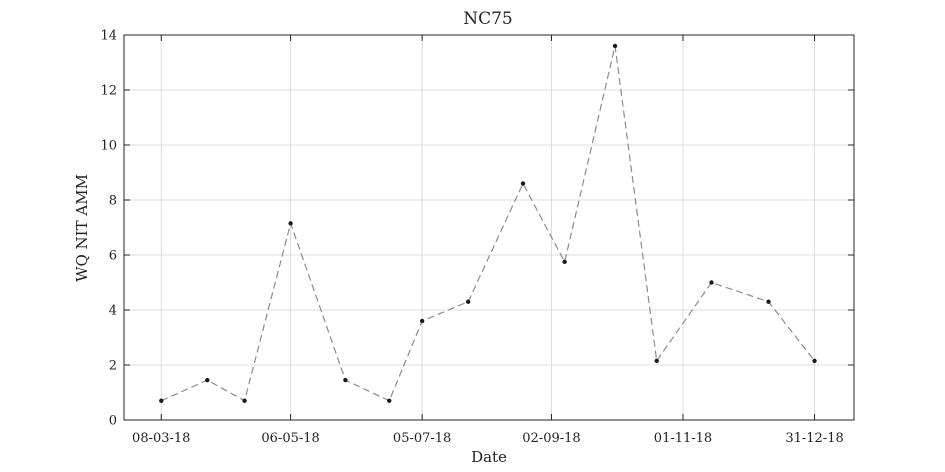 This screenshot has width=945, height=472. What do you see at coordinates (161, 438) in the screenshot?
I see `x-tick-label: 08-03-18` at bounding box center [161, 438].